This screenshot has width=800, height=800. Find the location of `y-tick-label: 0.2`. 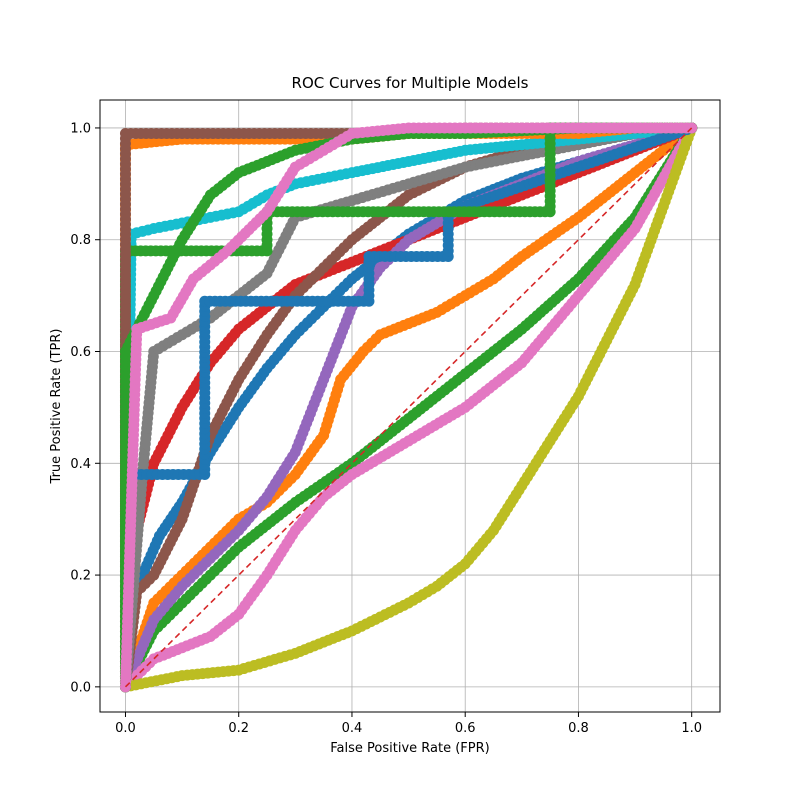

y-tick-label: 0.2 is located at coordinates (80, 576).